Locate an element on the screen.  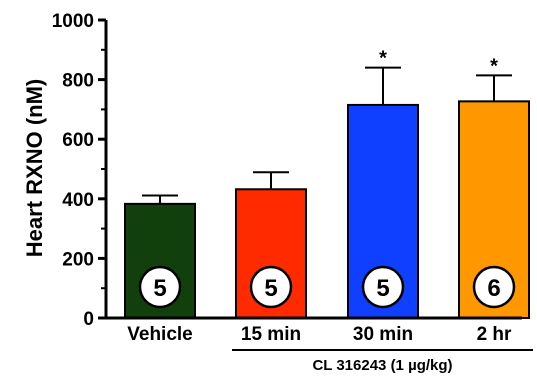
y-tick-label: 800 is located at coordinates (78, 81).